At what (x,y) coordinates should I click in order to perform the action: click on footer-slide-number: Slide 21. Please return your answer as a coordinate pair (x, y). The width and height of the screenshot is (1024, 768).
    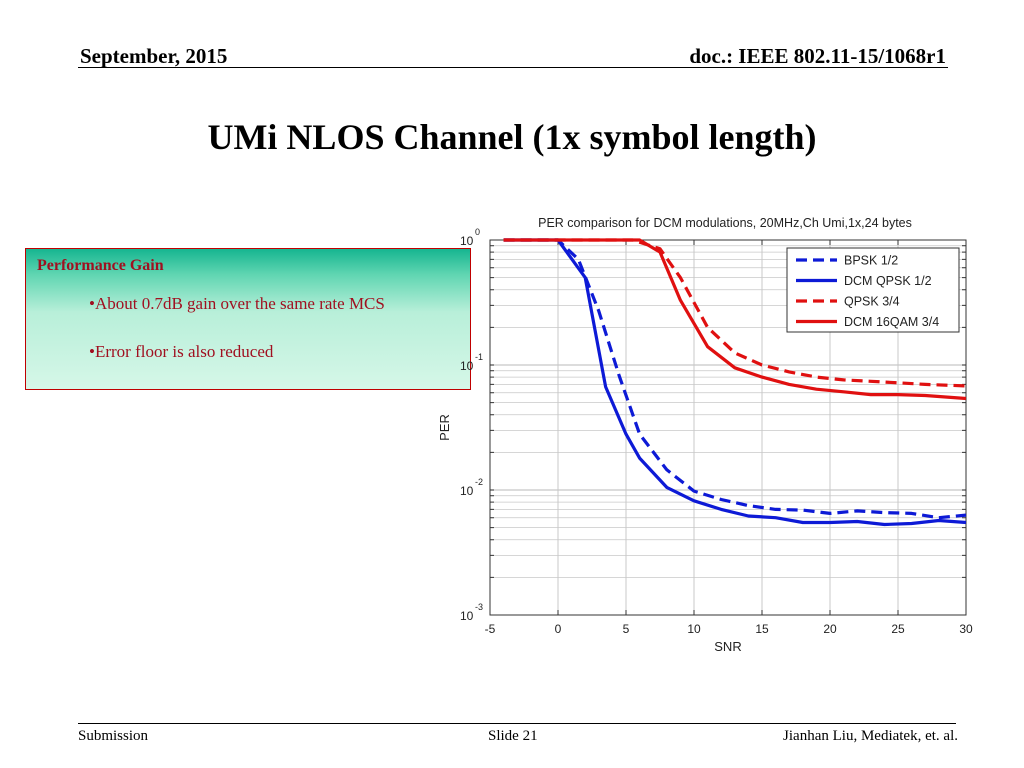
    Looking at the image, I should click on (513, 736).